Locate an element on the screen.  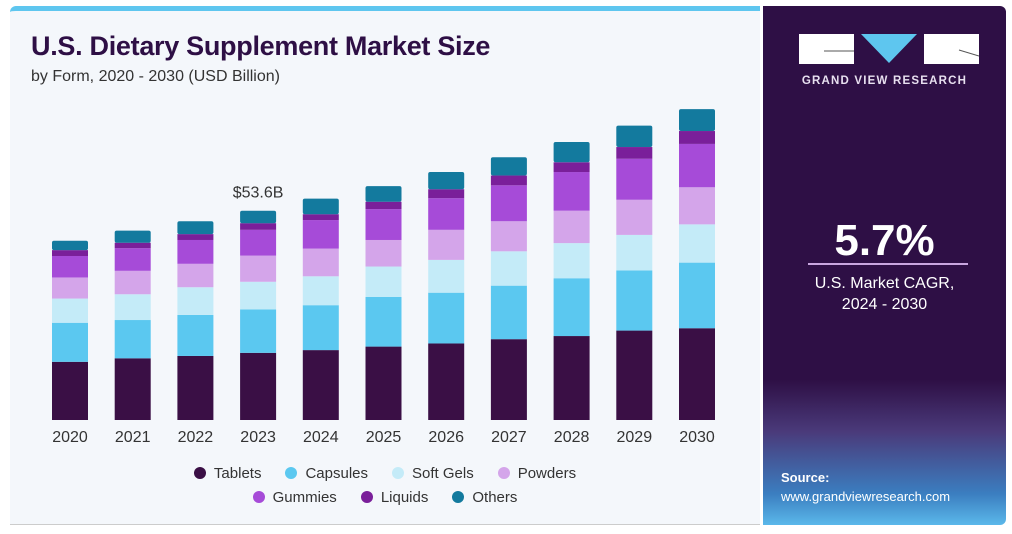
bar-segment-gummies-2029 is located at coordinates (634, 179).